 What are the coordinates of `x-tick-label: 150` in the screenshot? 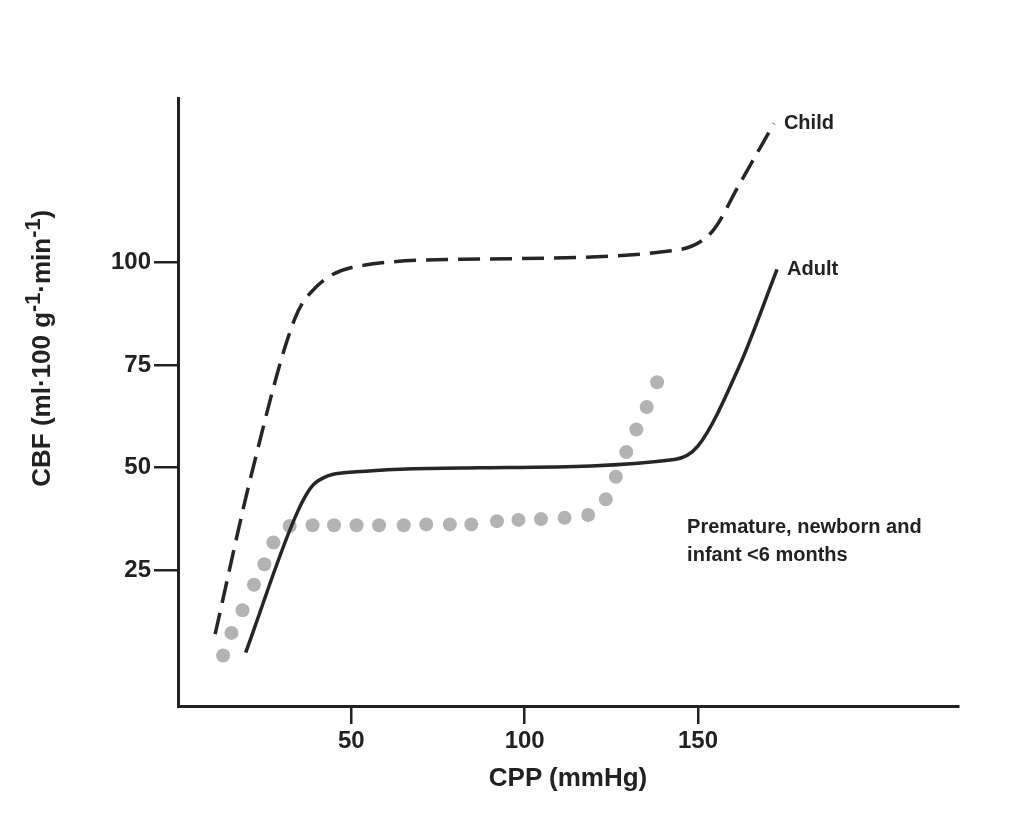 It's located at (698, 740).